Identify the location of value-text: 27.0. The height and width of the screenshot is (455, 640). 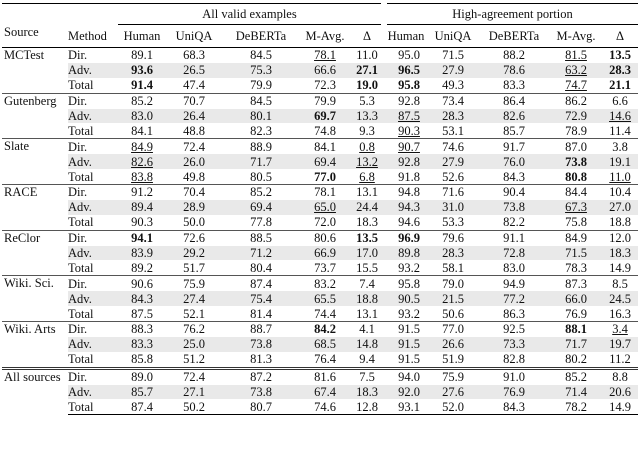
(620, 207).